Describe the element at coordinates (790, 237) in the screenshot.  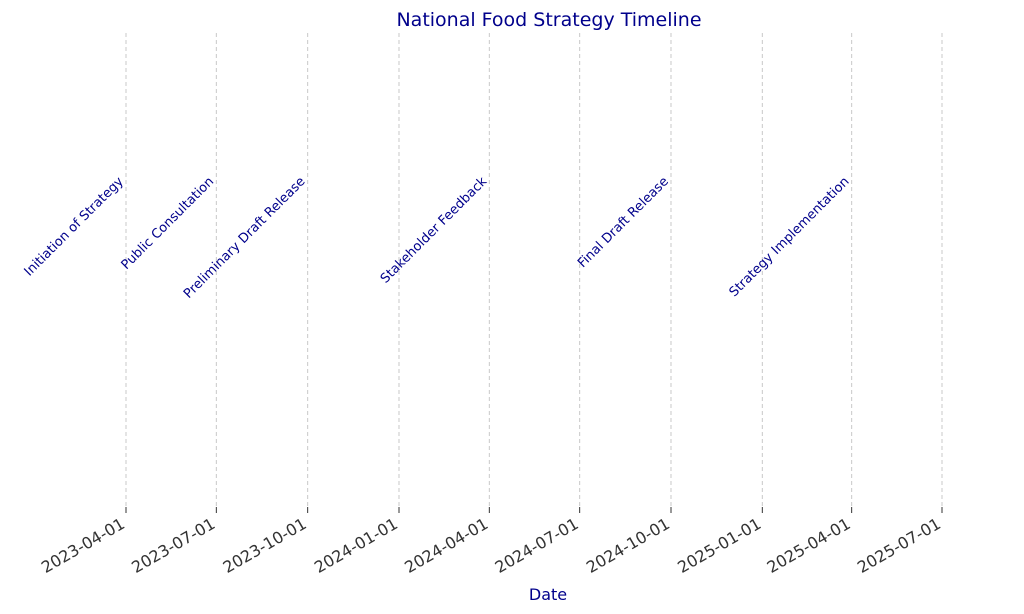
I see `event-label-5: Strategy Implementation` at that location.